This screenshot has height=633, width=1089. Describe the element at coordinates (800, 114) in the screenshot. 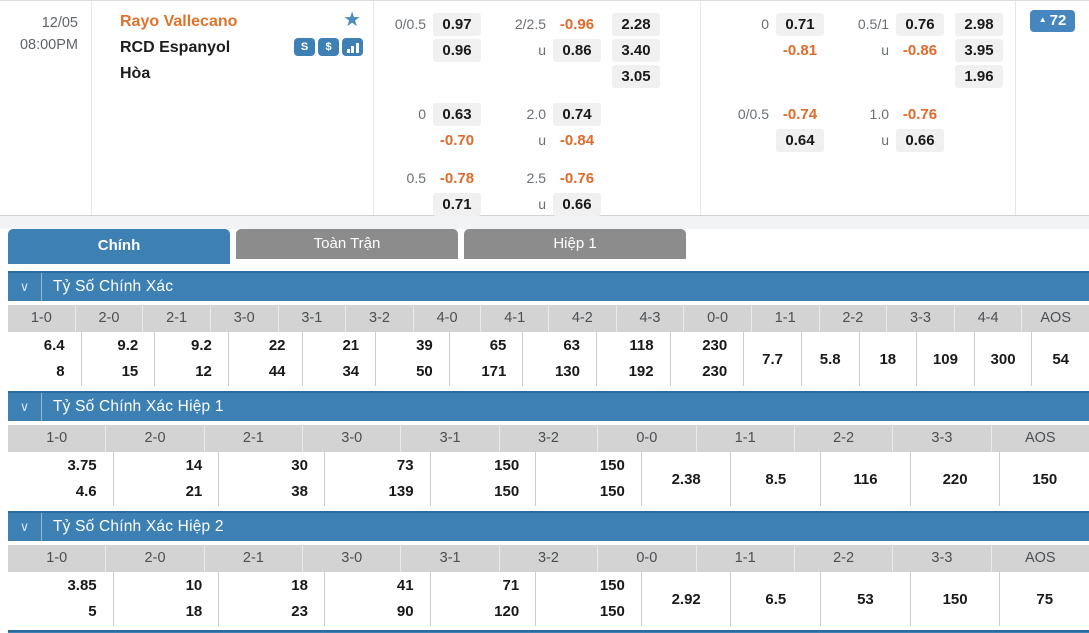

I see `odds-value: -0.74` at that location.